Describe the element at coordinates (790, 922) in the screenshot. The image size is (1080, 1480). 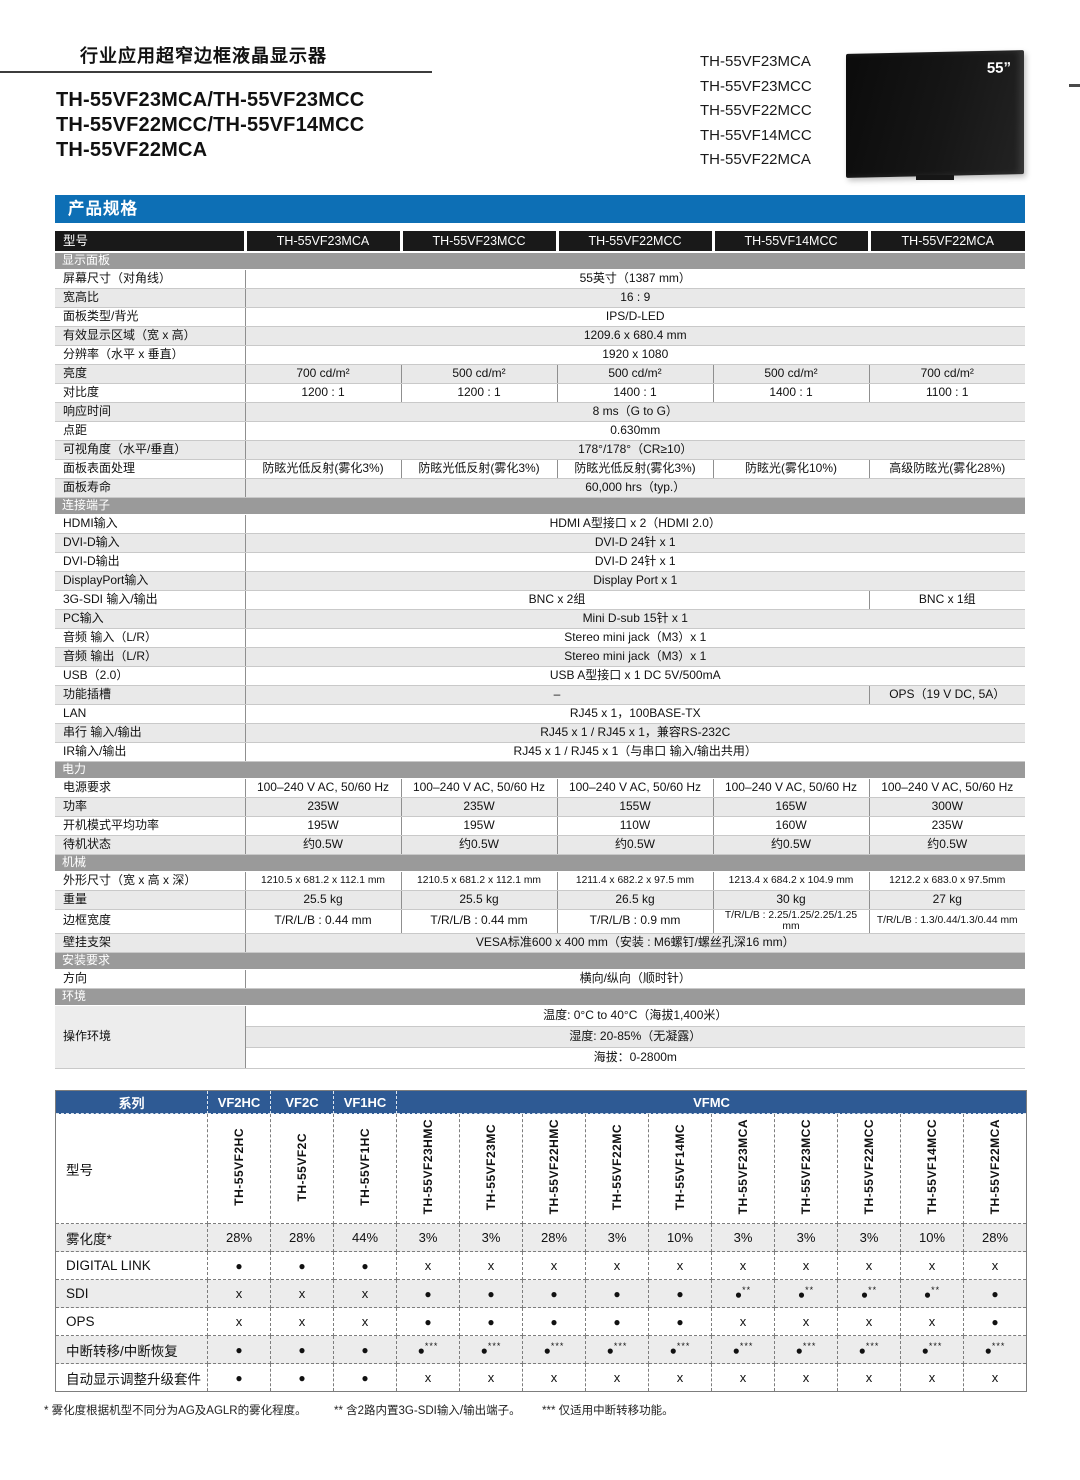
I see `spec-cell: T/R/L/B : 2.25/1.25/2.25/1.25 mm` at that location.